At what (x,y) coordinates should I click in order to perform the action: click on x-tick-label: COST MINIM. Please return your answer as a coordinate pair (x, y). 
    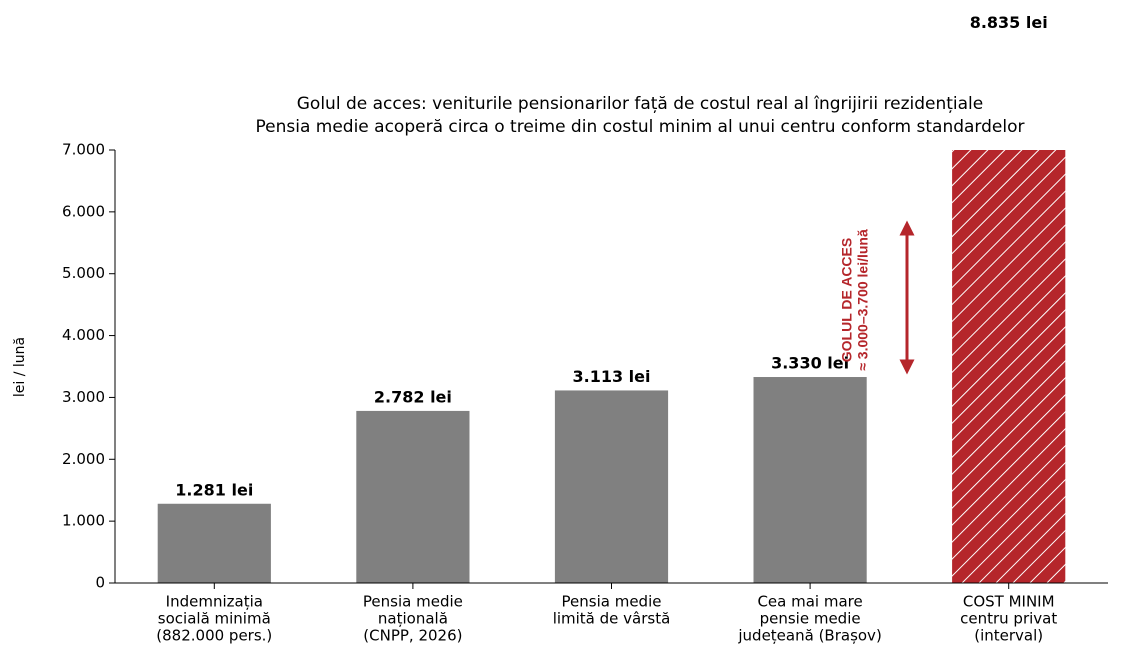
    Looking at the image, I should click on (1009, 602).